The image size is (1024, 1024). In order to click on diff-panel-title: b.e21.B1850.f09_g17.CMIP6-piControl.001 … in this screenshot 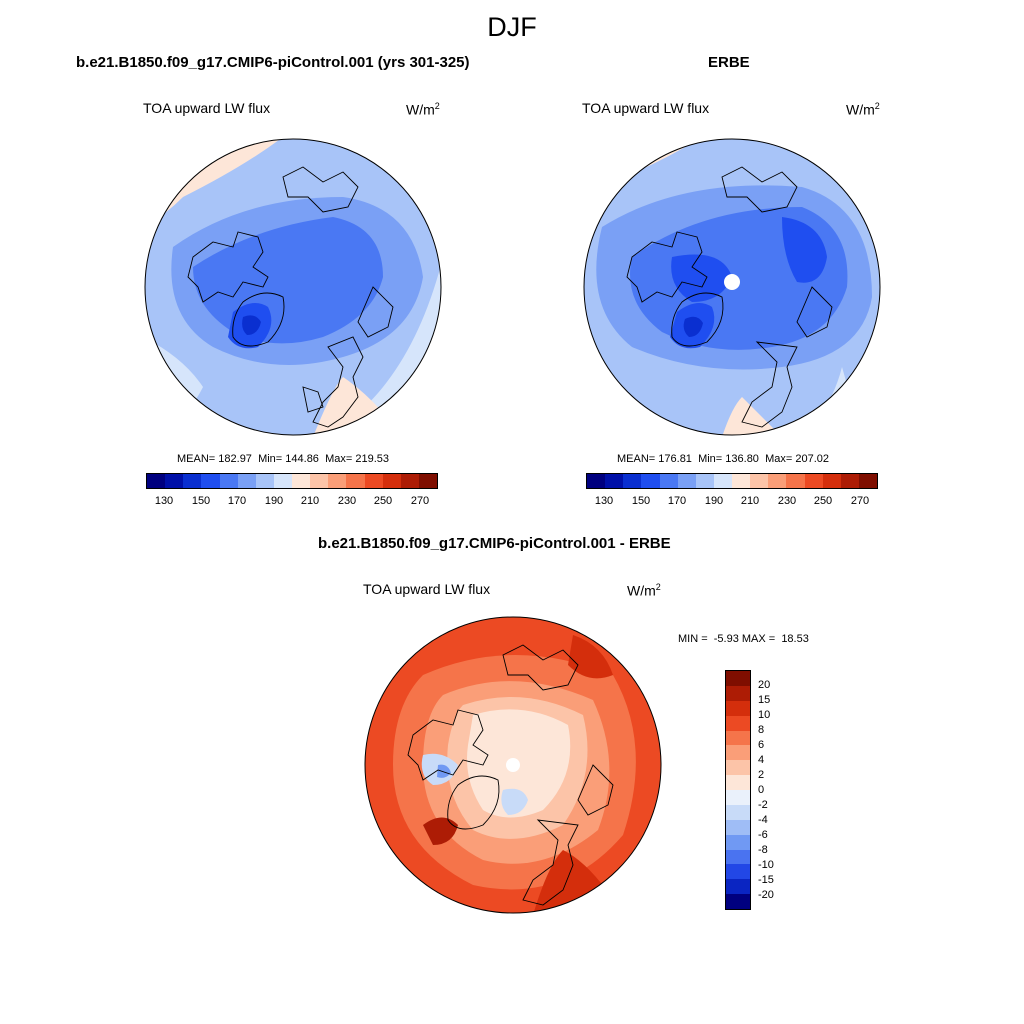, I will do `click(494, 543)`.